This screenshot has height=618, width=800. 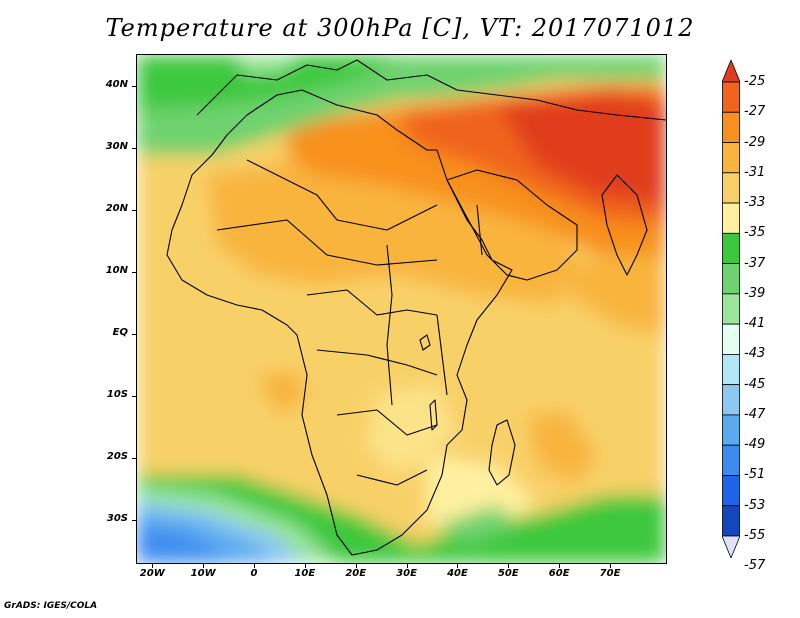 I want to click on lat-label: 30S, so click(x=117, y=518).